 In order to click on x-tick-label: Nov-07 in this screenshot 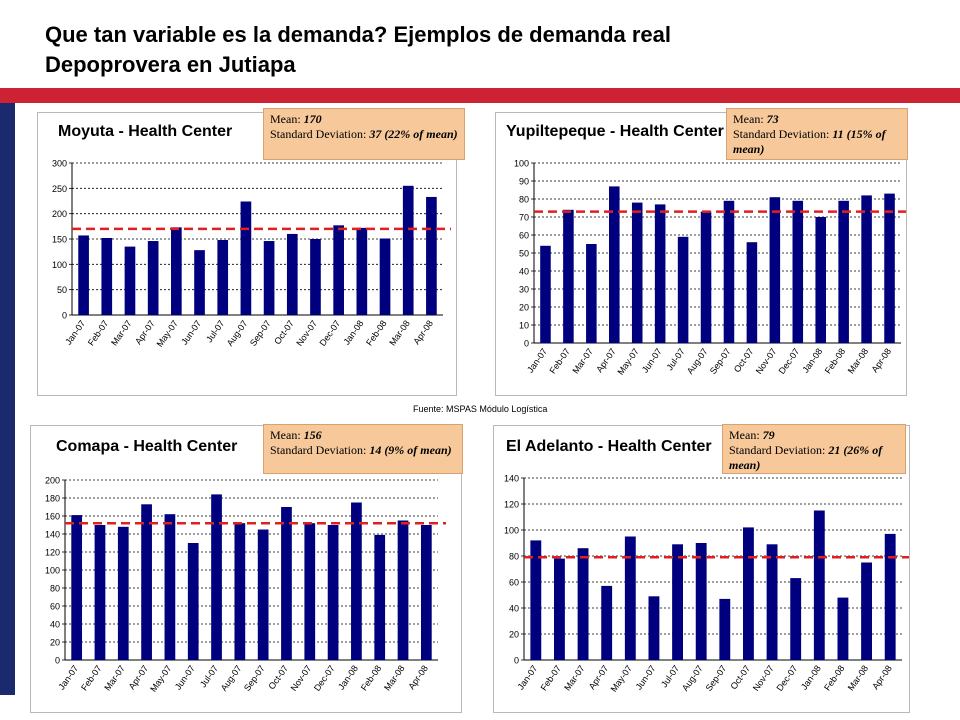, I will do `click(306, 333)`.